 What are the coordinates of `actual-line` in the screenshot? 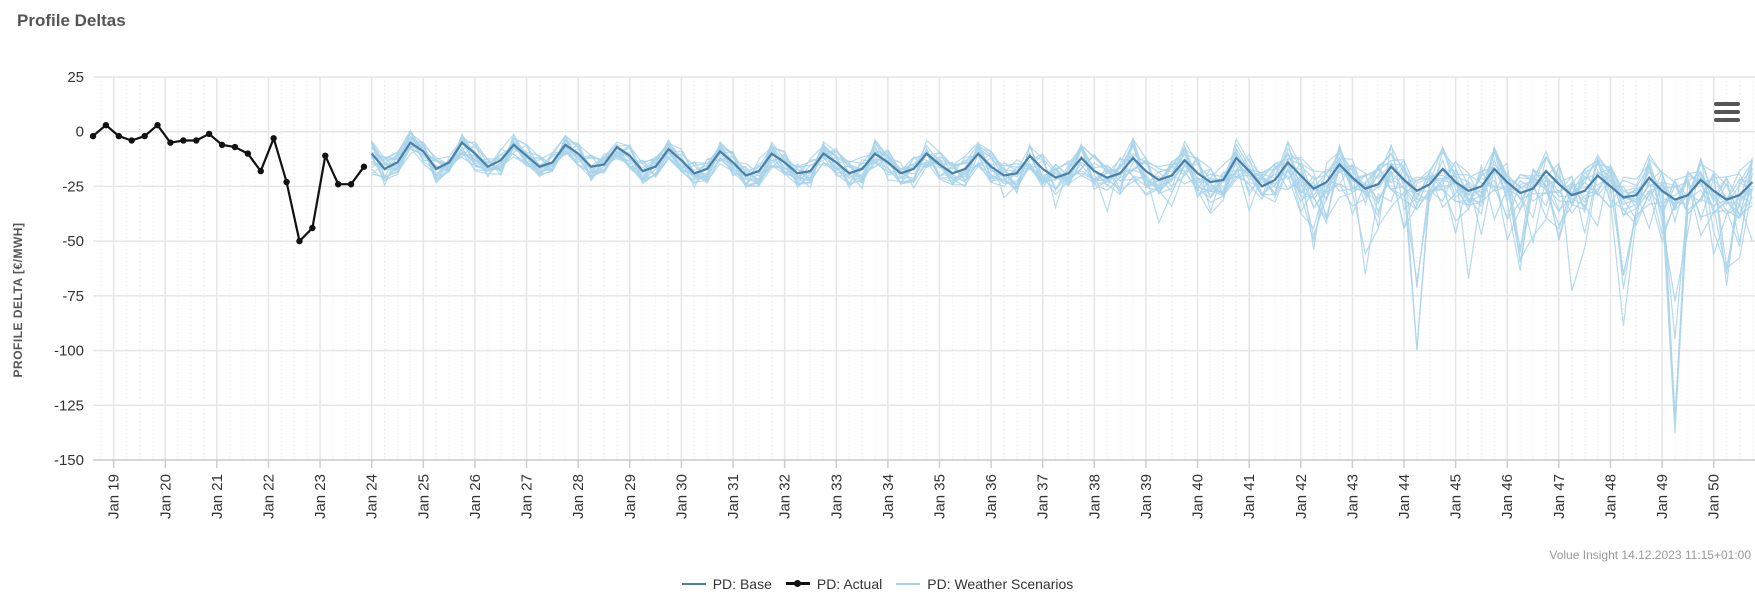 It's located at (228, 183).